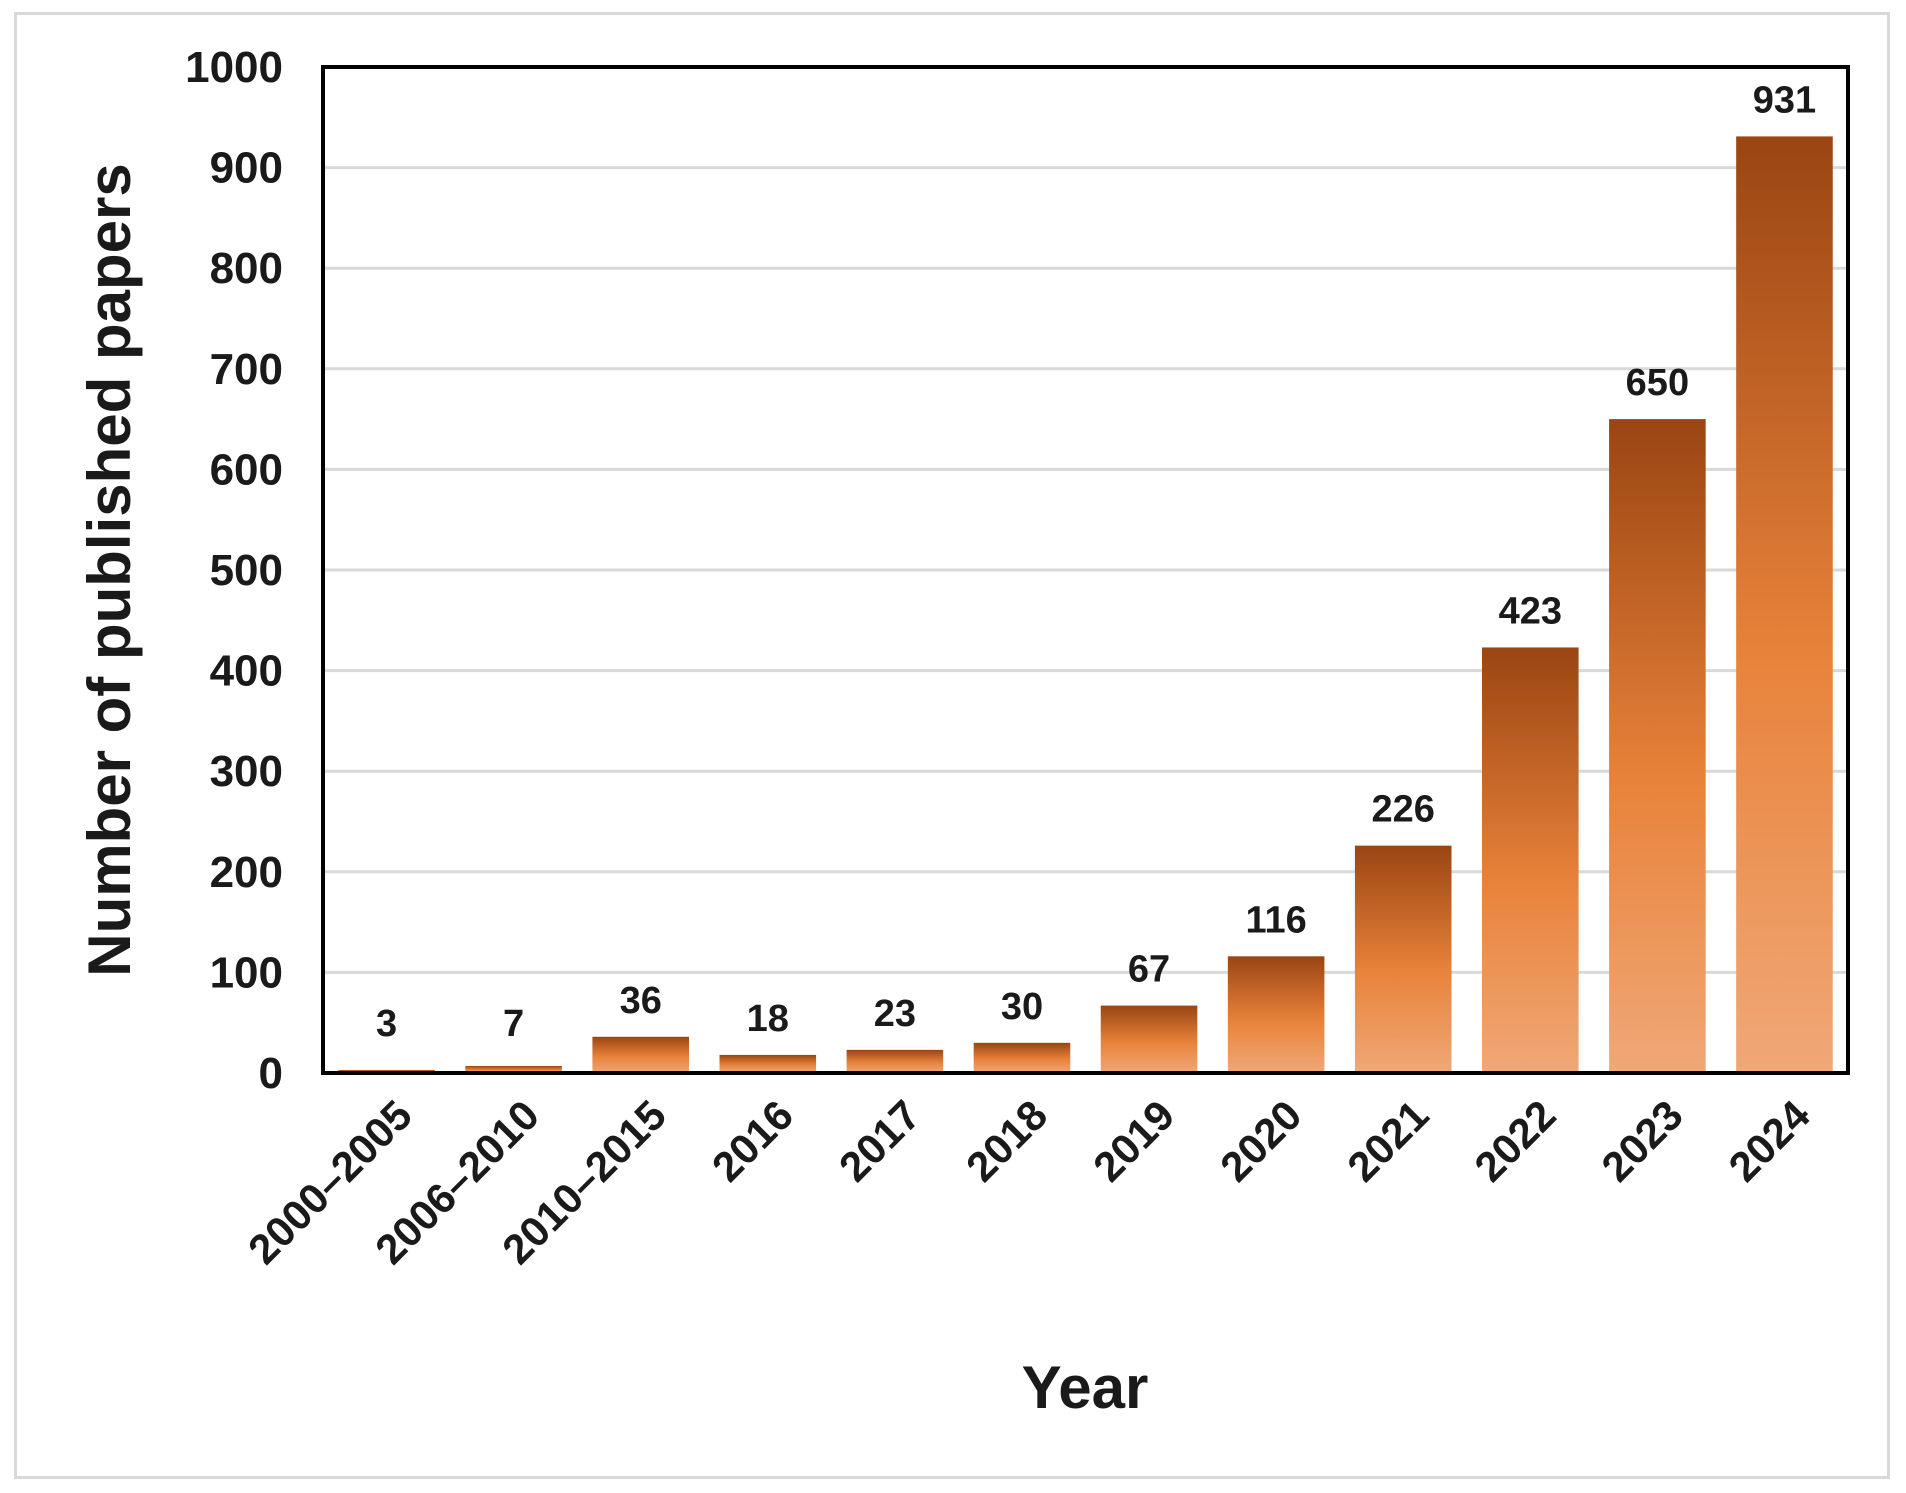  I want to click on data-label-2010–2015: 36, so click(641, 1001).